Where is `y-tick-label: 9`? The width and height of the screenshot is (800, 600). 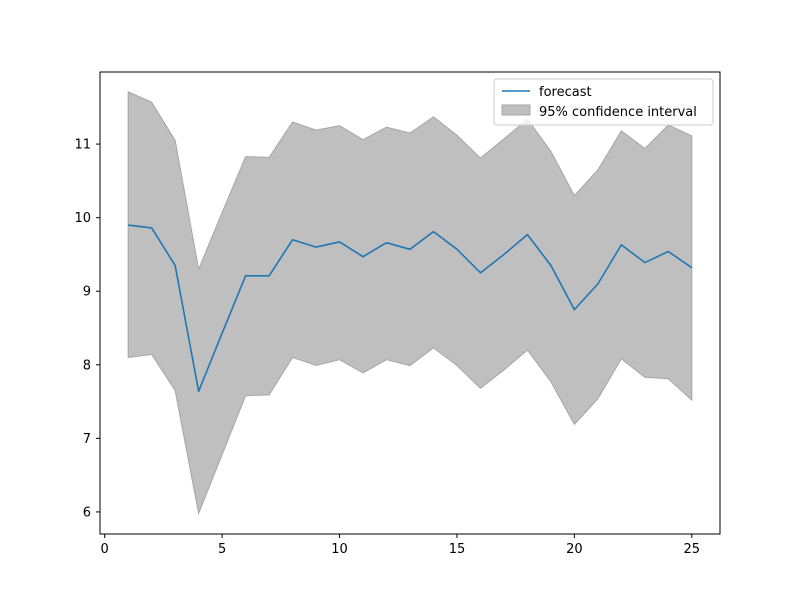 y-tick-label: 9 is located at coordinates (87, 292).